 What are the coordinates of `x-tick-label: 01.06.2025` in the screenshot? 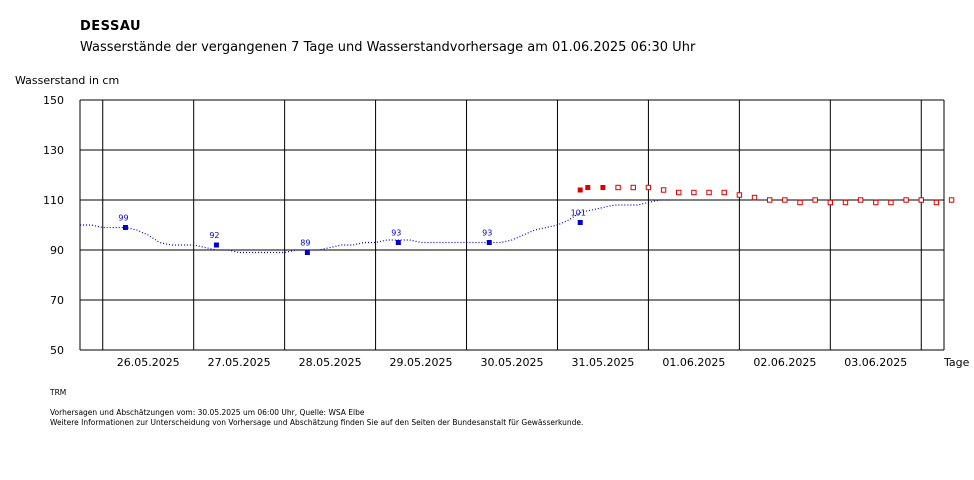 It's located at (693, 362).